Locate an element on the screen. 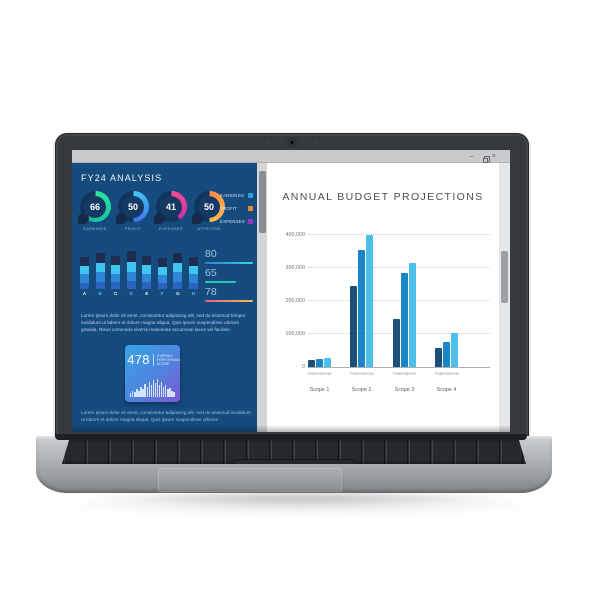 This screenshot has width=600, height=600. fy-label-row: FY19 FY20 FY21 is located at coordinates (319, 374).